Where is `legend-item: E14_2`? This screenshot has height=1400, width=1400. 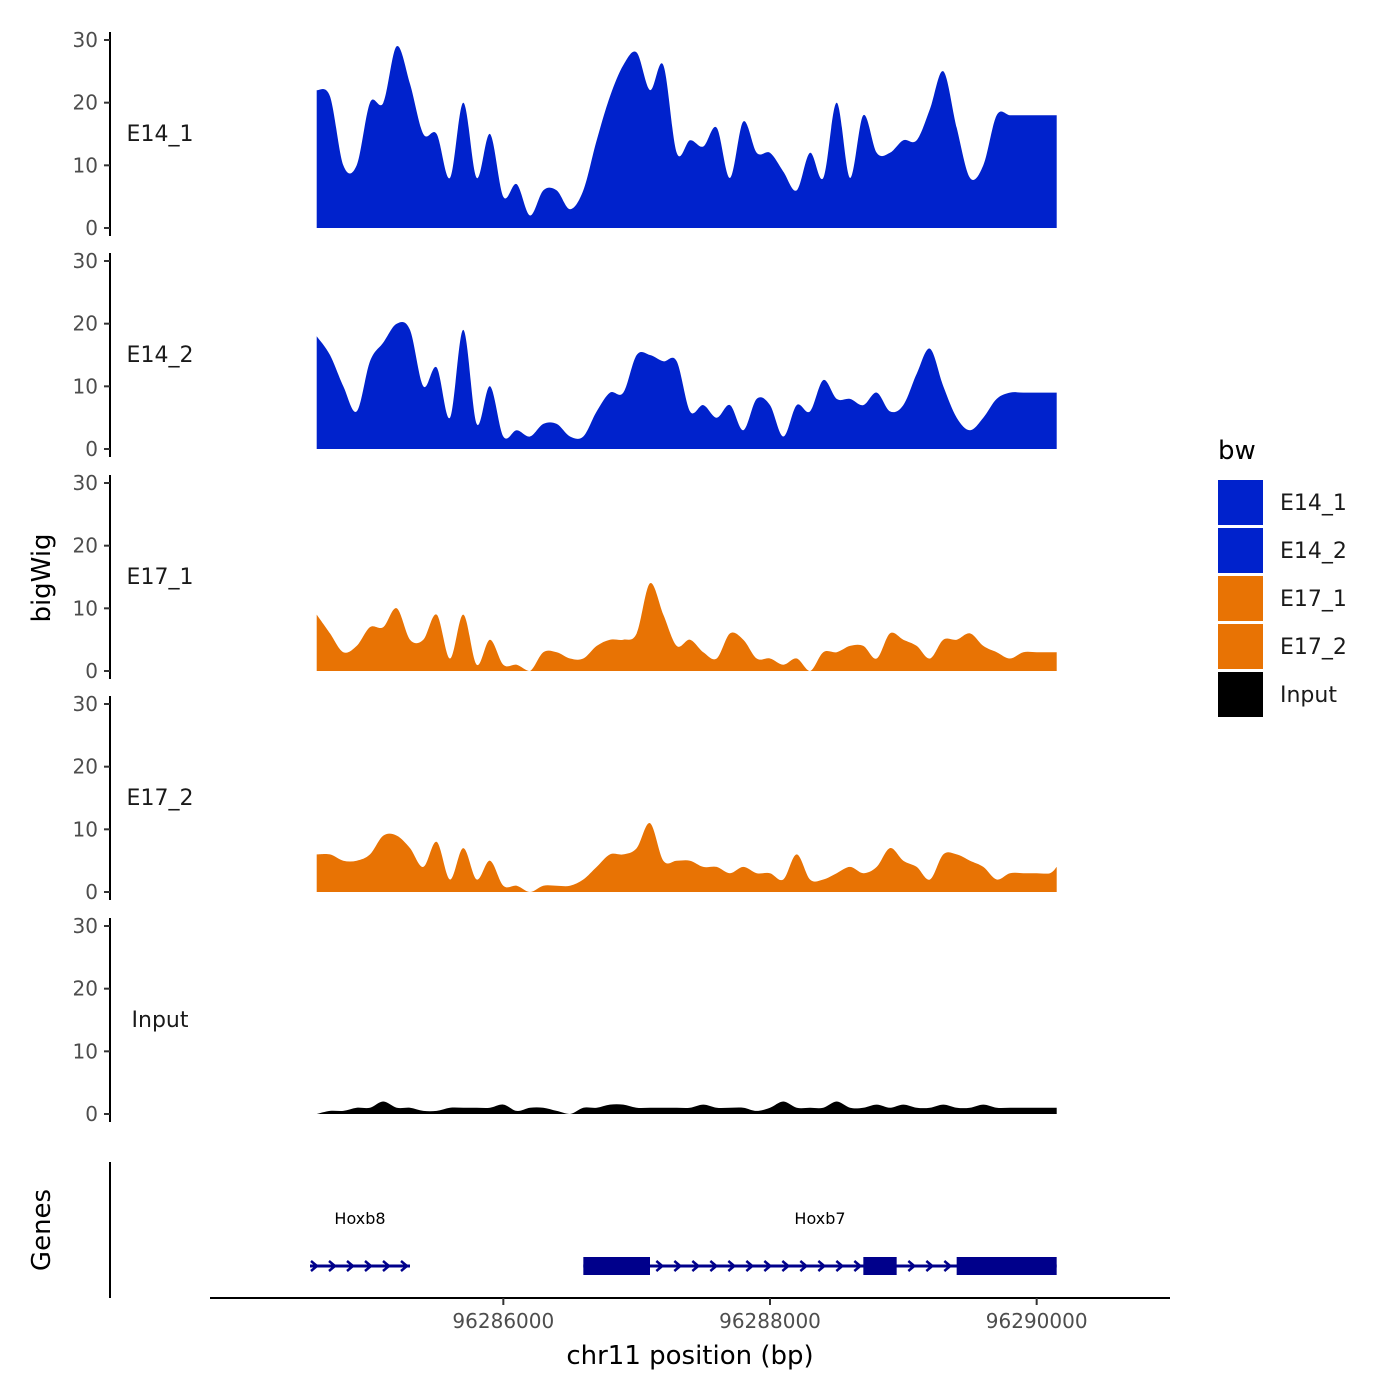
legend-item: E14_2 is located at coordinates (1282, 550).